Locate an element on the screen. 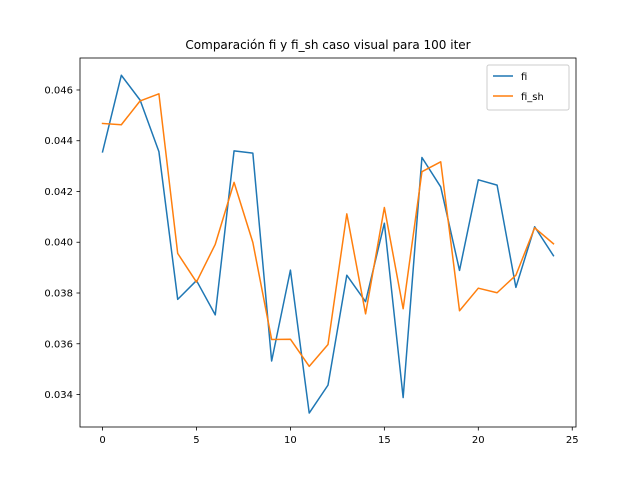 This screenshot has width=640, height=480. x-tick-label: 25 is located at coordinates (572, 440).